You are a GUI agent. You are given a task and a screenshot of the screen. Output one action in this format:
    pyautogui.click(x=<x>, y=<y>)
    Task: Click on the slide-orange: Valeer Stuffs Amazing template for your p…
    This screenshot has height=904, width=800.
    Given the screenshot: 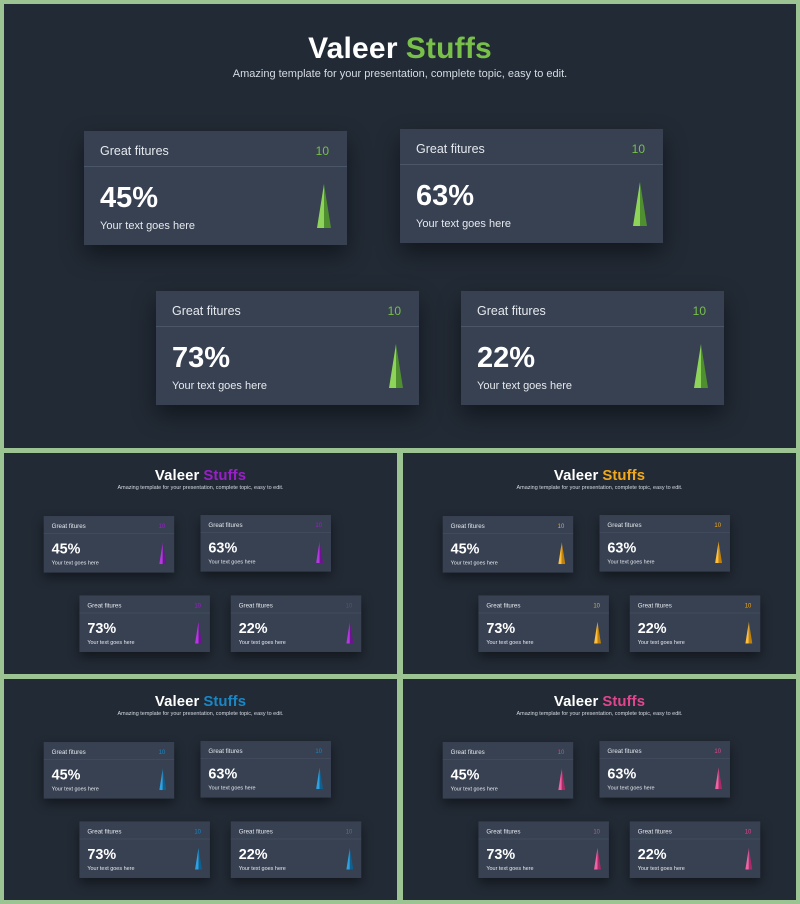 What is the action you would take?
    pyautogui.click(x=599, y=563)
    